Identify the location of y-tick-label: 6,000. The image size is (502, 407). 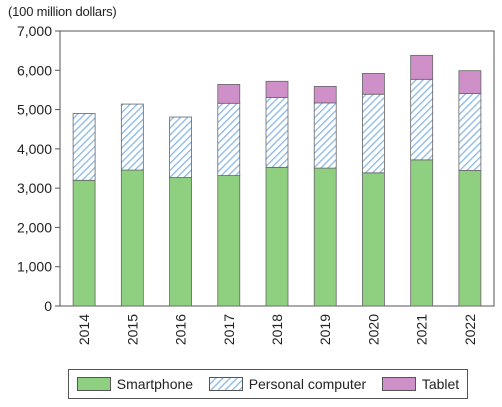
(34, 70).